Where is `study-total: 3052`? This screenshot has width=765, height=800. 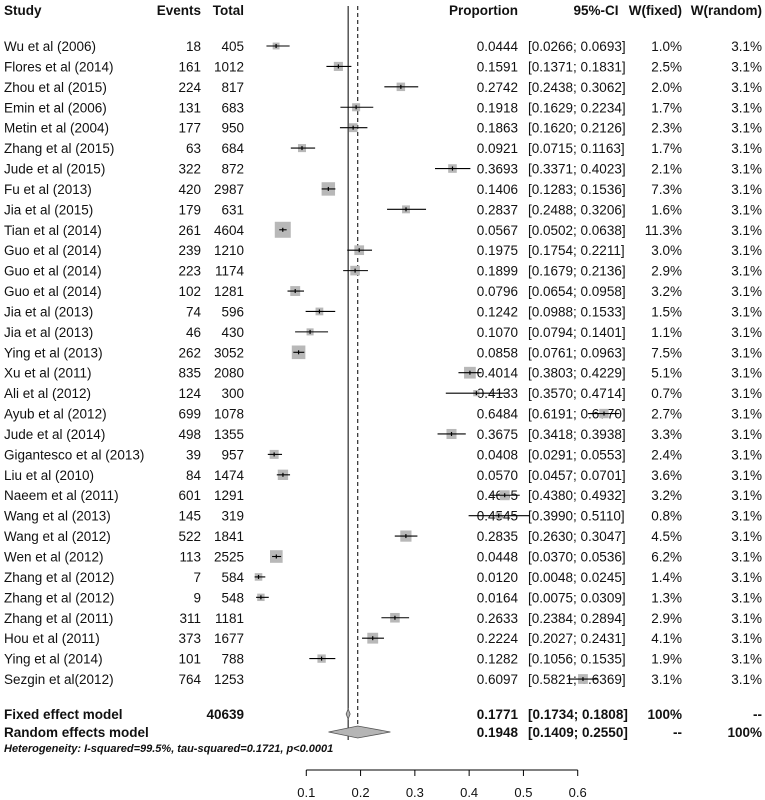
study-total: 3052 is located at coordinates (229, 352).